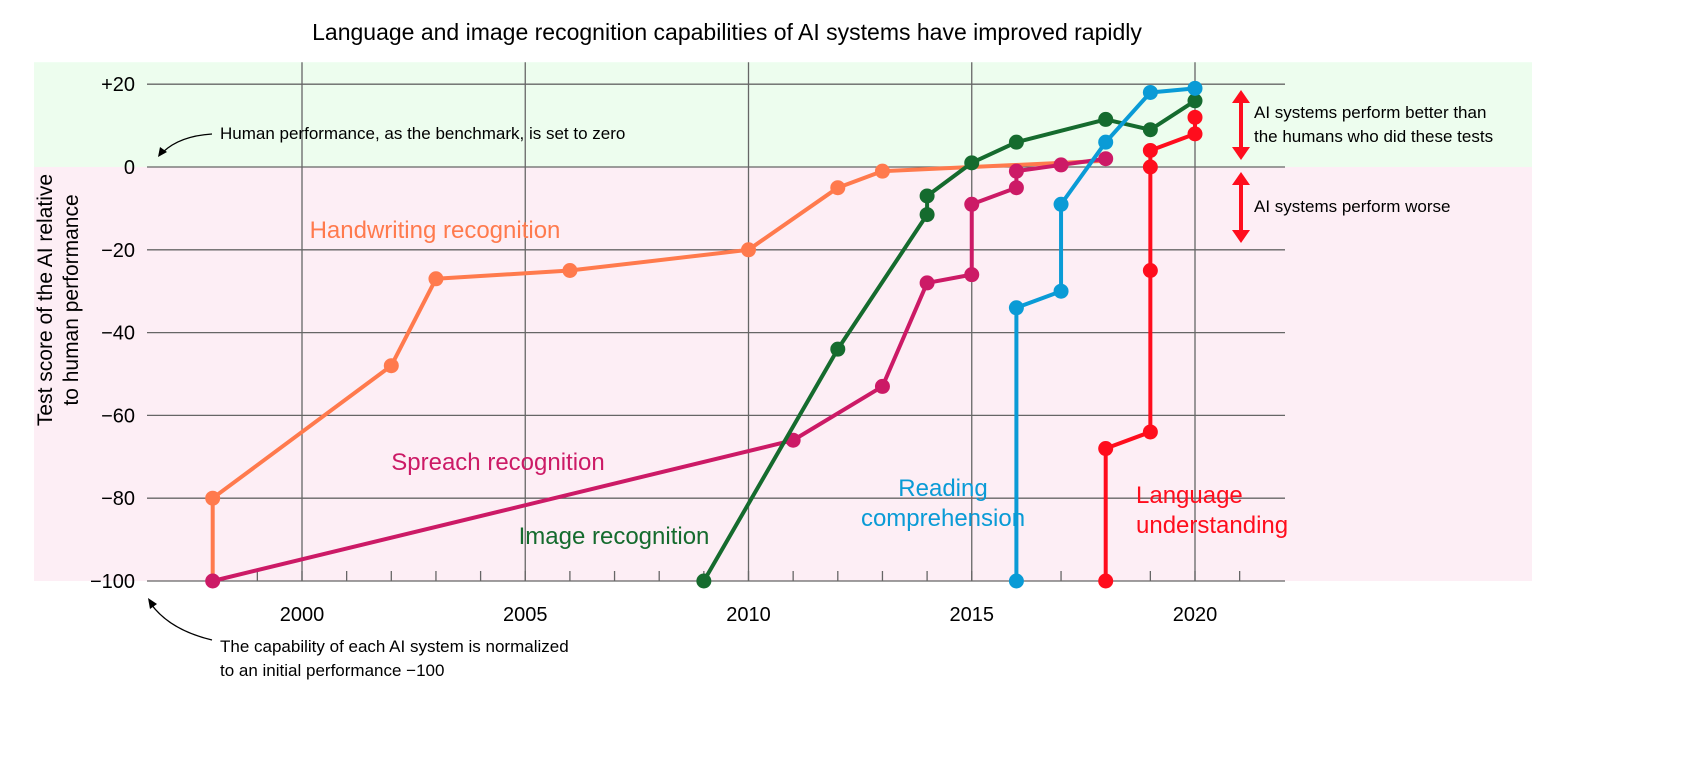 The image size is (1699, 772). I want to click on y-tick-label: −60, so click(118, 416).